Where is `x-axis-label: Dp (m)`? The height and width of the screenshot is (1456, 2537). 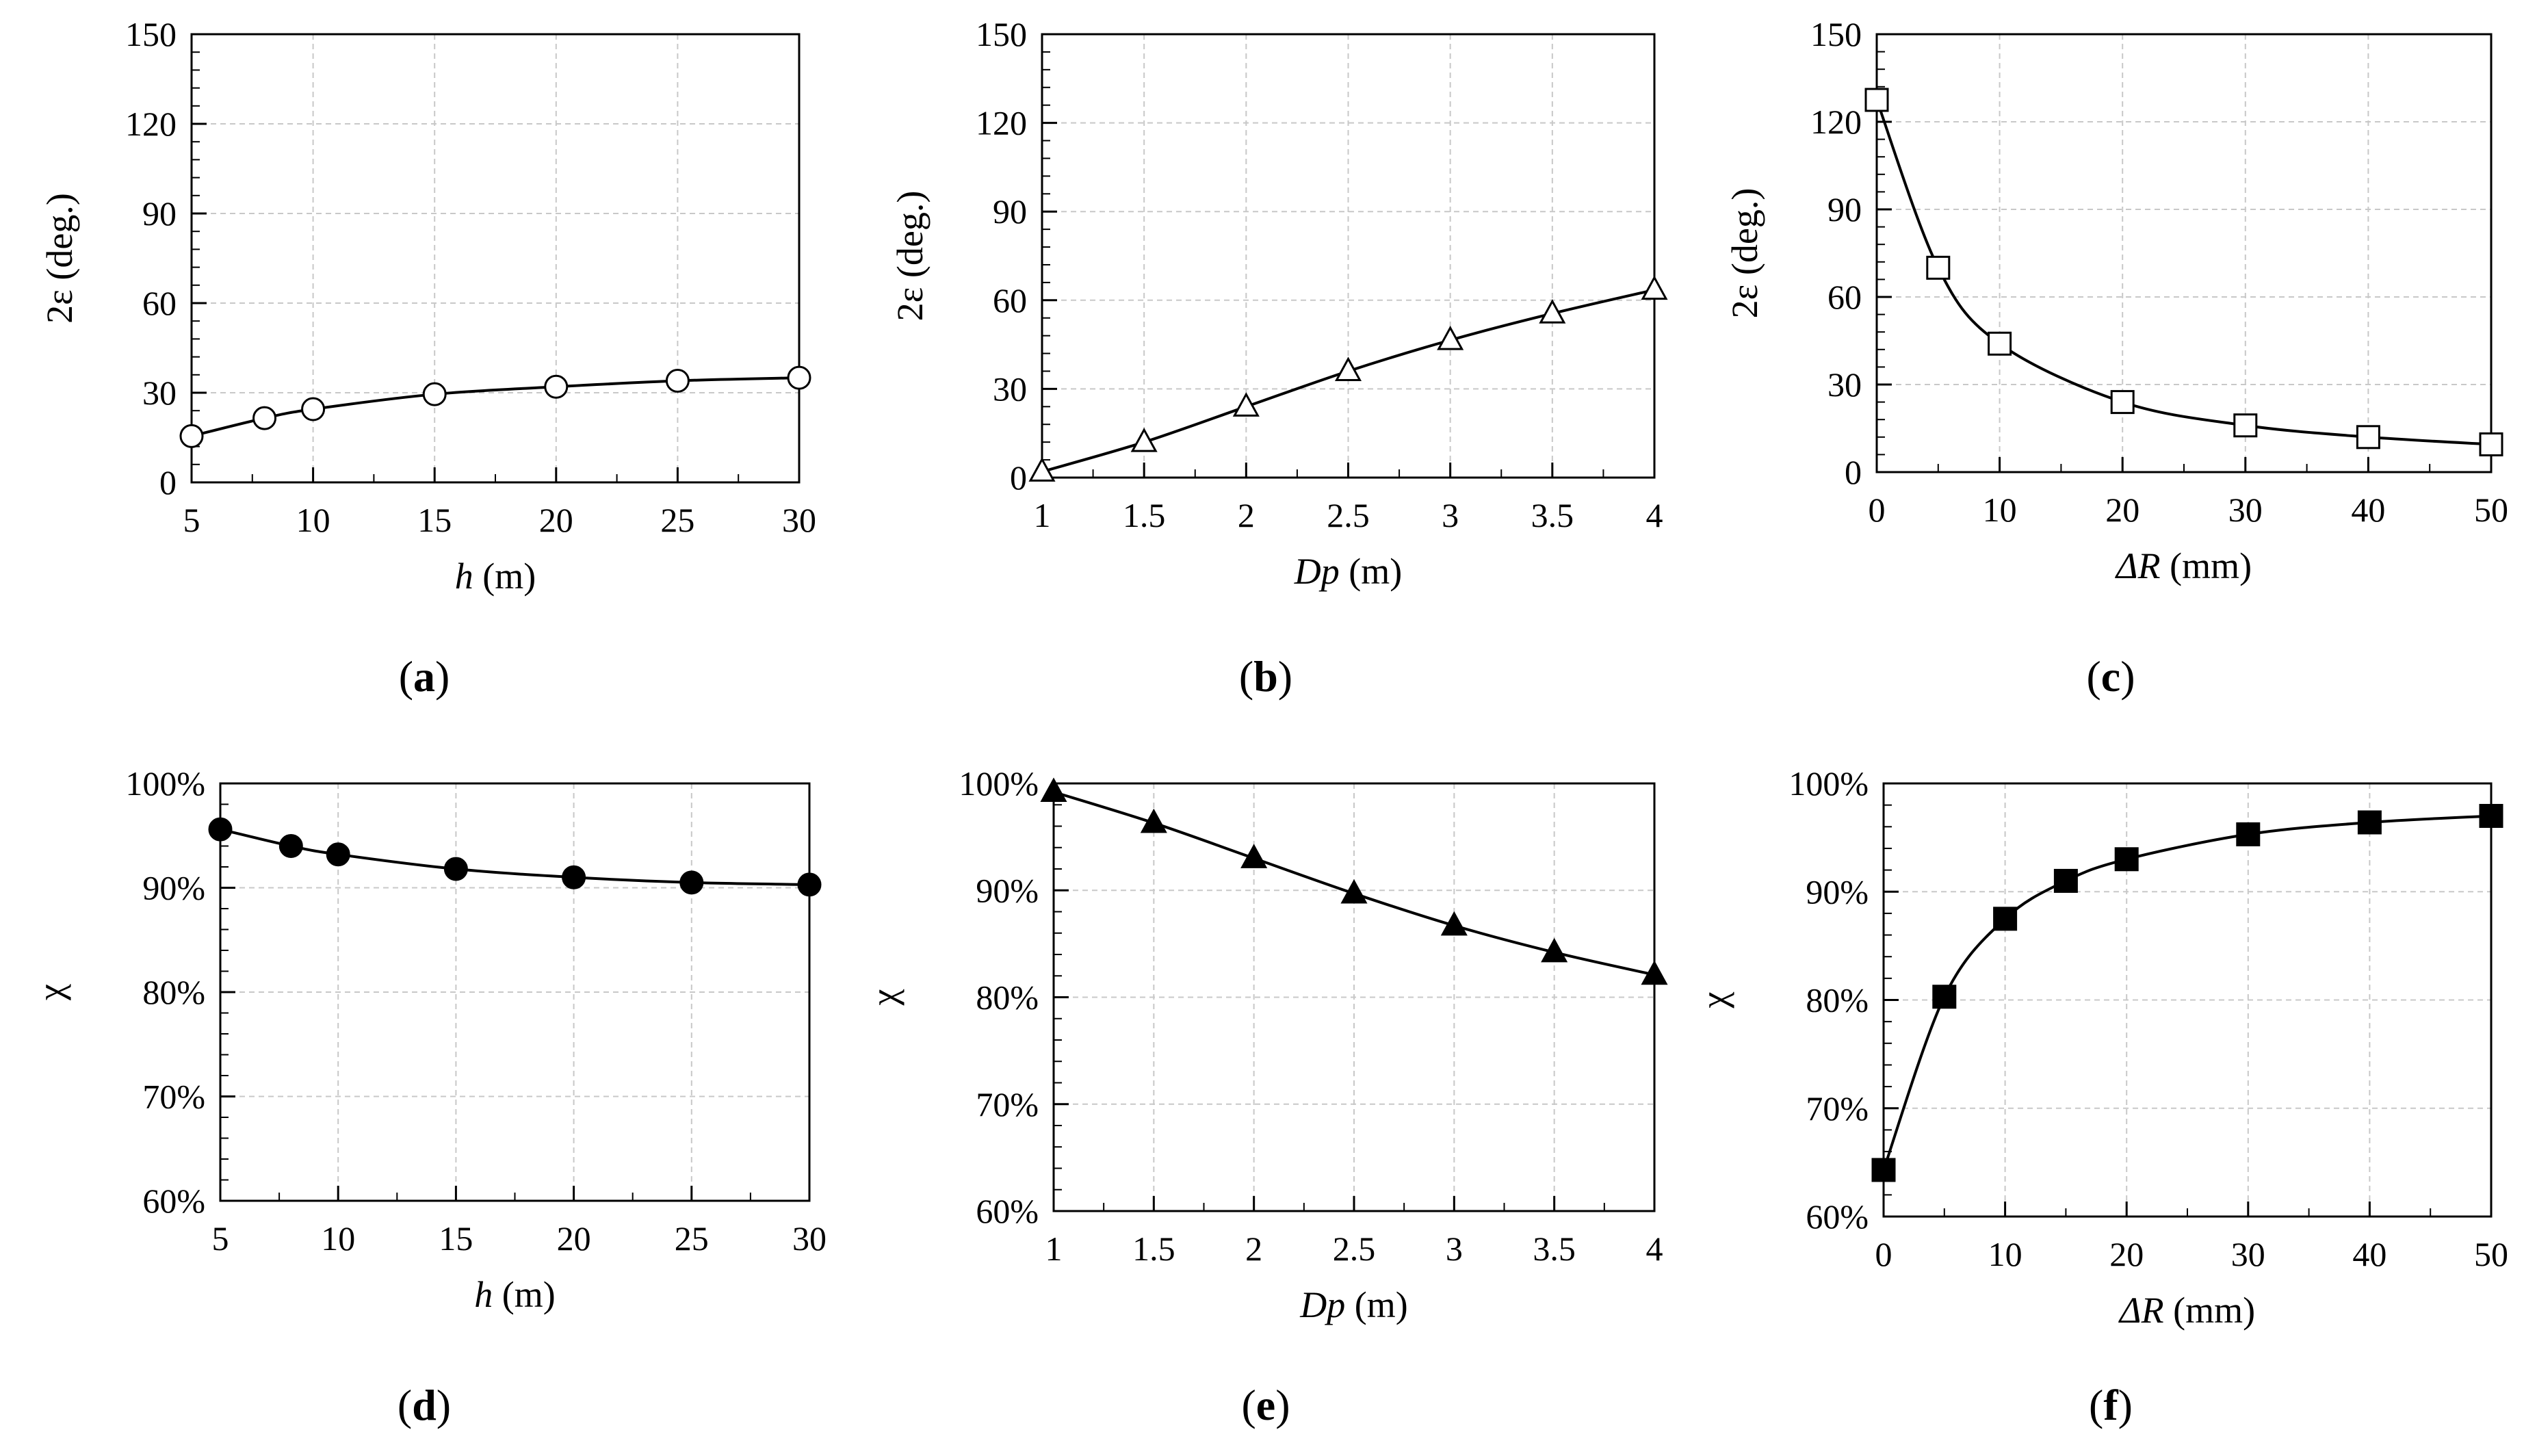 x-axis-label: Dp (m) is located at coordinates (1348, 571).